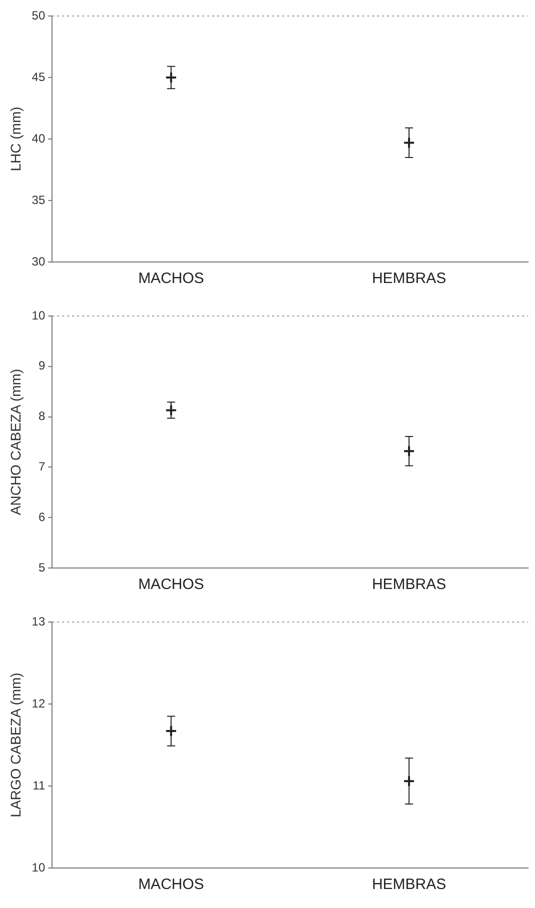  What do you see at coordinates (42, 416) in the screenshot?
I see `y-tick-label: 8` at bounding box center [42, 416].